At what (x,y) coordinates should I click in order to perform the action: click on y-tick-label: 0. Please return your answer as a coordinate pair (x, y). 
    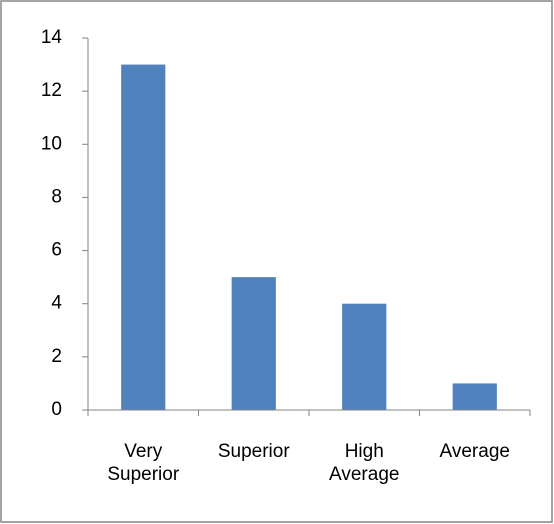
    Looking at the image, I should click on (56, 409).